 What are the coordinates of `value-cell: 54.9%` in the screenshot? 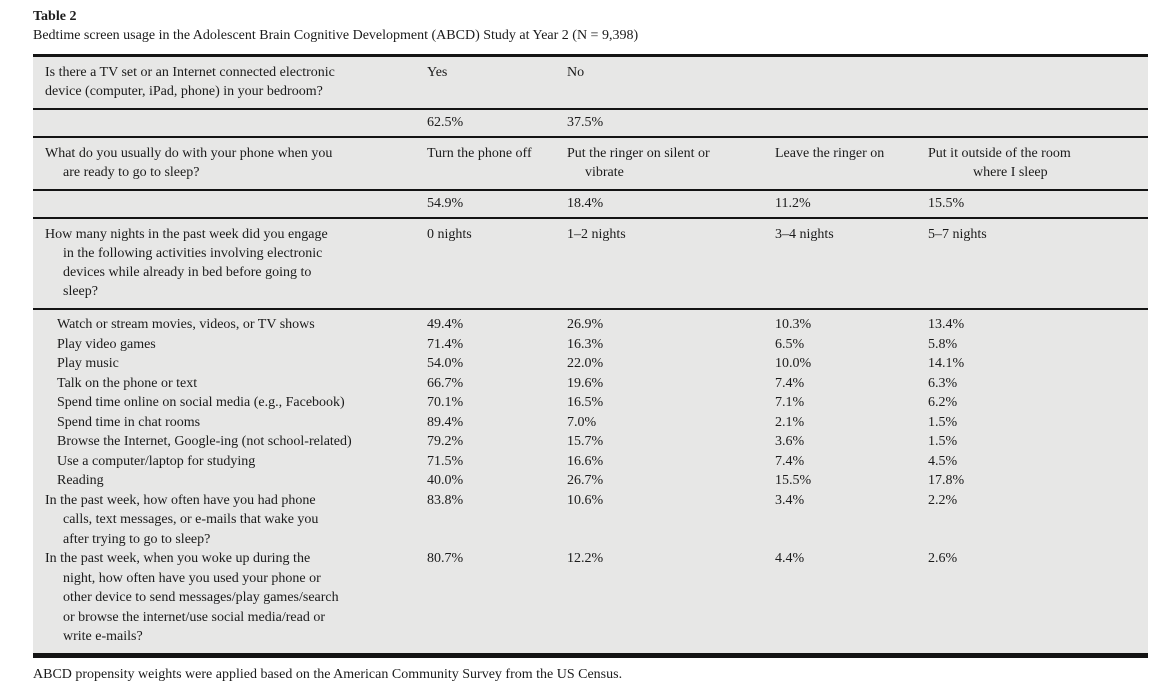 It's located at (445, 203).